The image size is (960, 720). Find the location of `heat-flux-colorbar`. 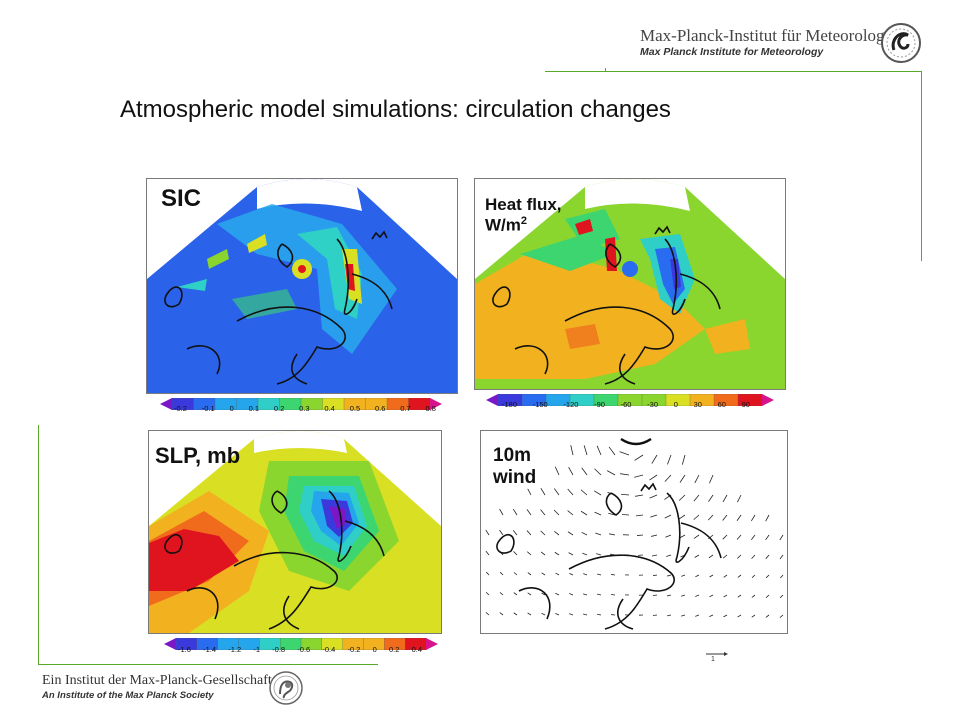

heat-flux-colorbar is located at coordinates (630, 400).